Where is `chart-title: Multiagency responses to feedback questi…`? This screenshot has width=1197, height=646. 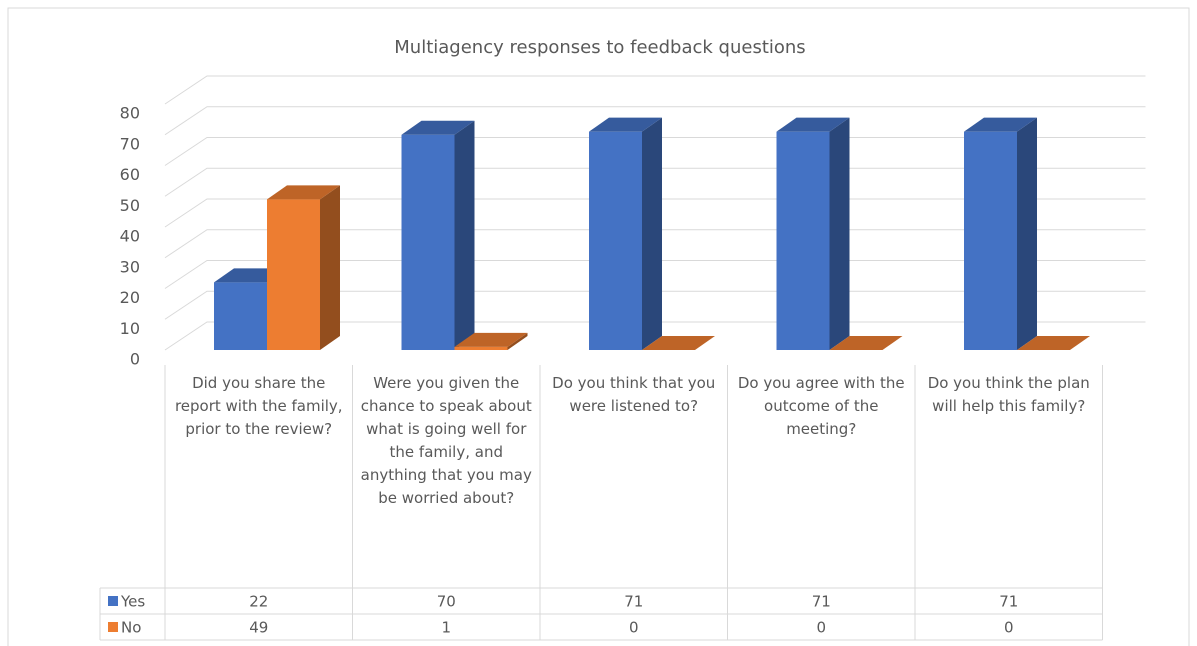 chart-title: Multiagency responses to feedback questi… is located at coordinates (599, 47).